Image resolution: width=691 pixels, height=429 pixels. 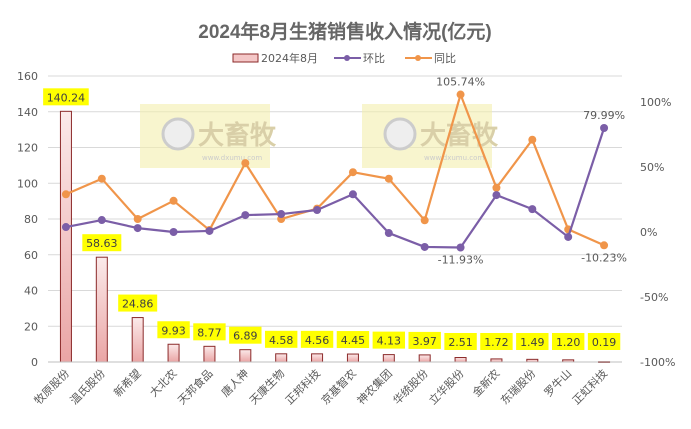 I want to click on data-label: 58.63, so click(x=102, y=243).